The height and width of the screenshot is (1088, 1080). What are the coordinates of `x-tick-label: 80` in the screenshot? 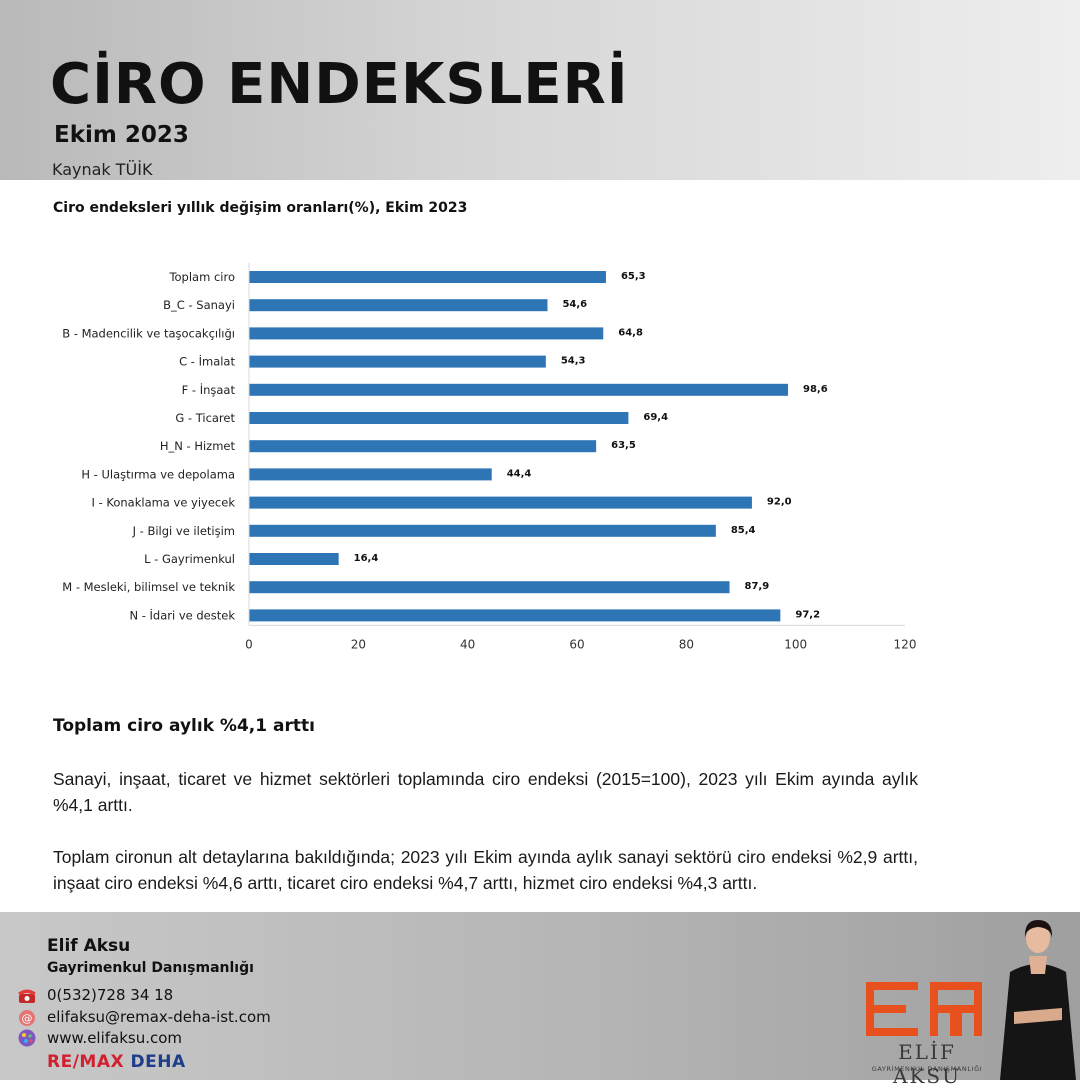 It's located at (686, 644).